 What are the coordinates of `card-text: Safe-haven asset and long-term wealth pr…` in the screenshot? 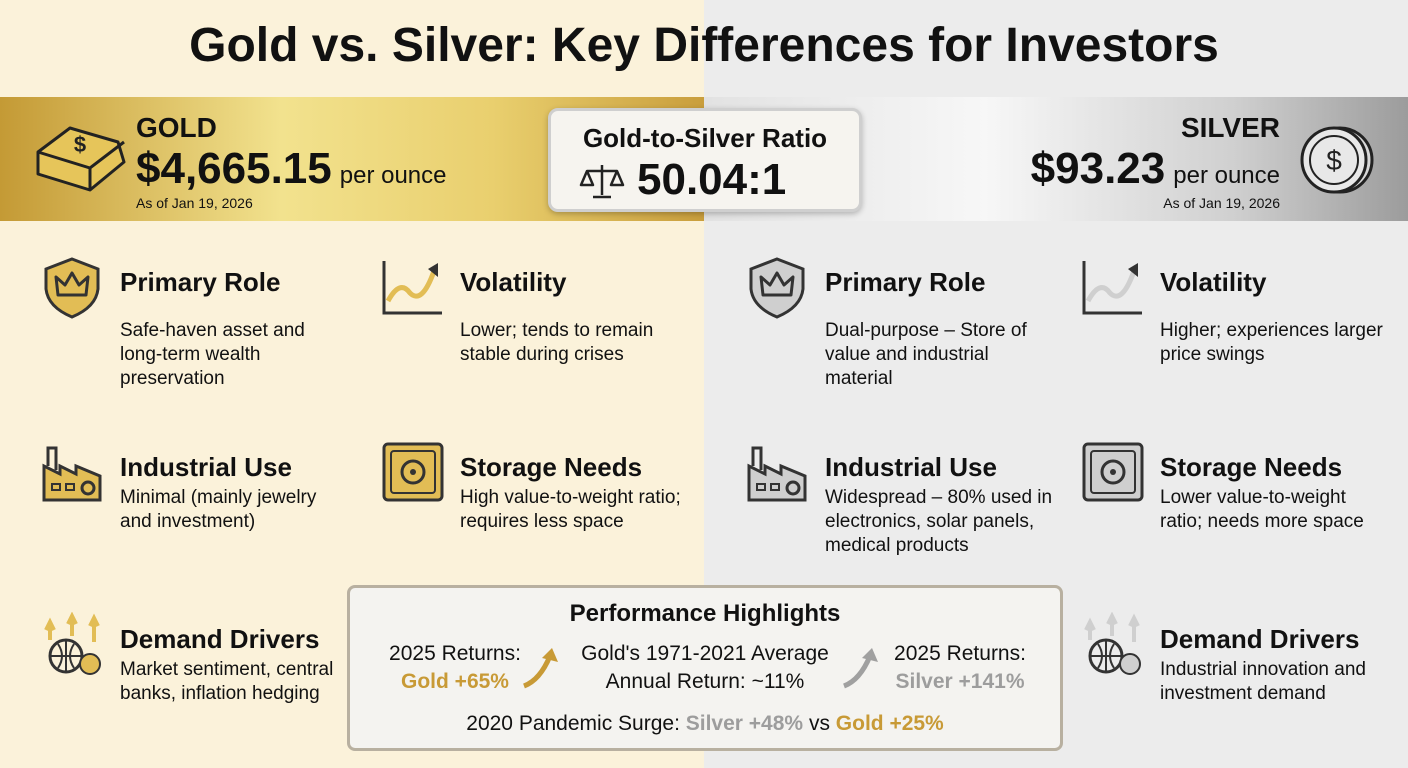 It's located at (212, 354).